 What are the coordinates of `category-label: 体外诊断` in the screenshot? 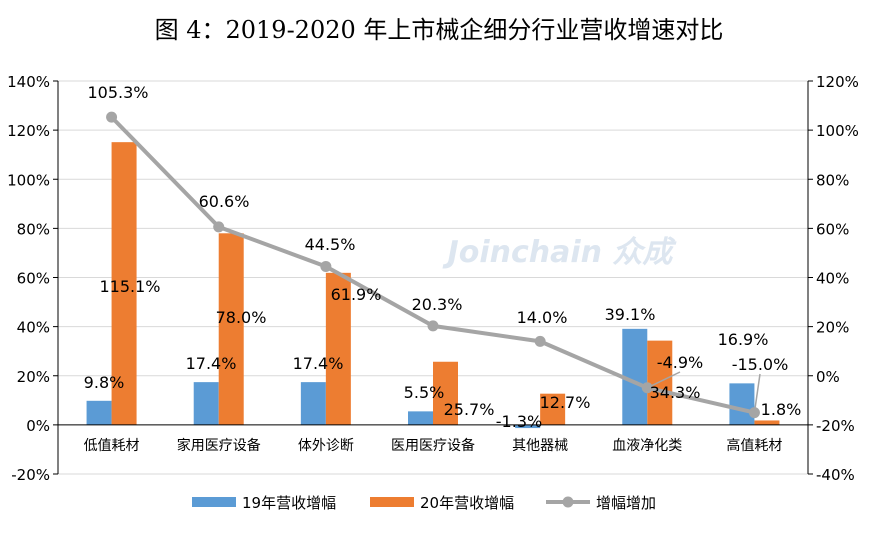 It's located at (326, 446).